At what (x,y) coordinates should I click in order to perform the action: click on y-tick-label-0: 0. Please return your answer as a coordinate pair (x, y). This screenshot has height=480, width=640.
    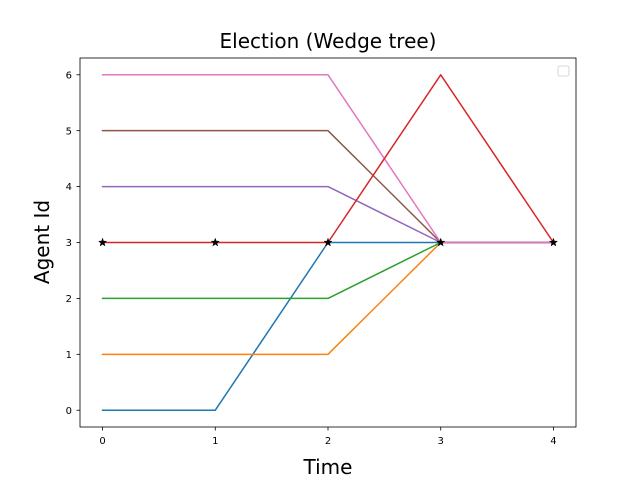
    Looking at the image, I should click on (69, 411).